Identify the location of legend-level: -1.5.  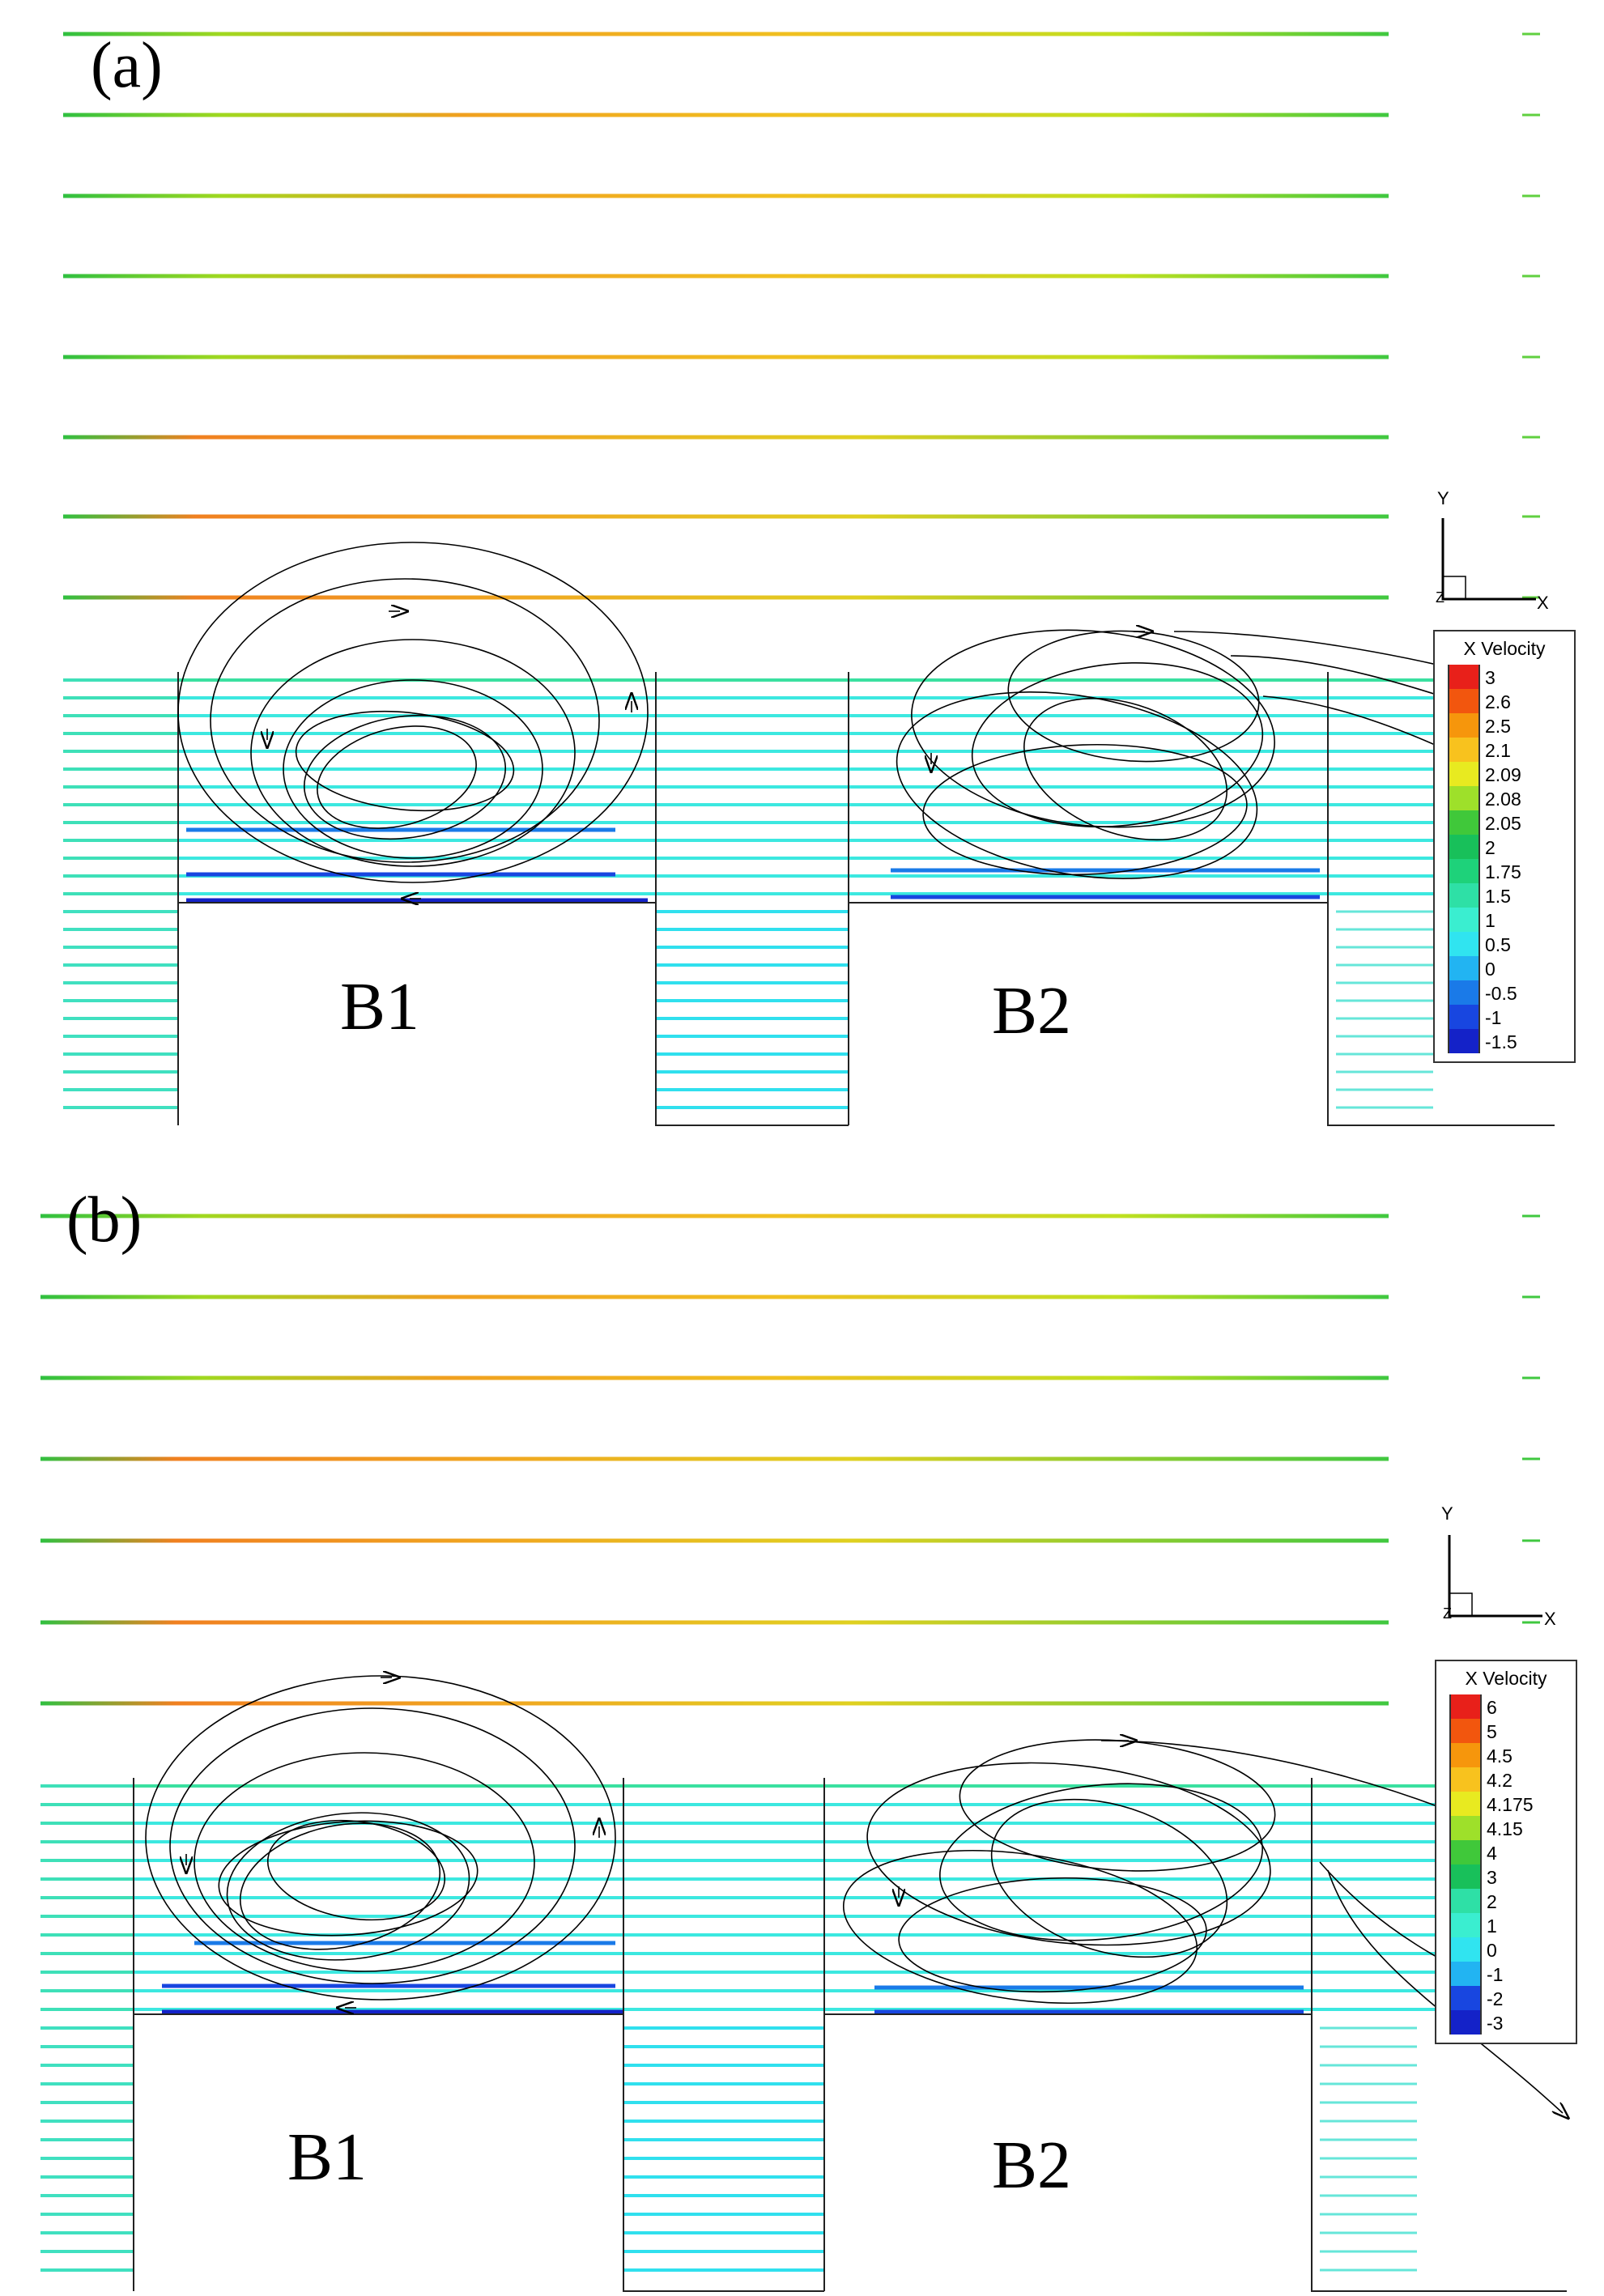
(1504, 1041).